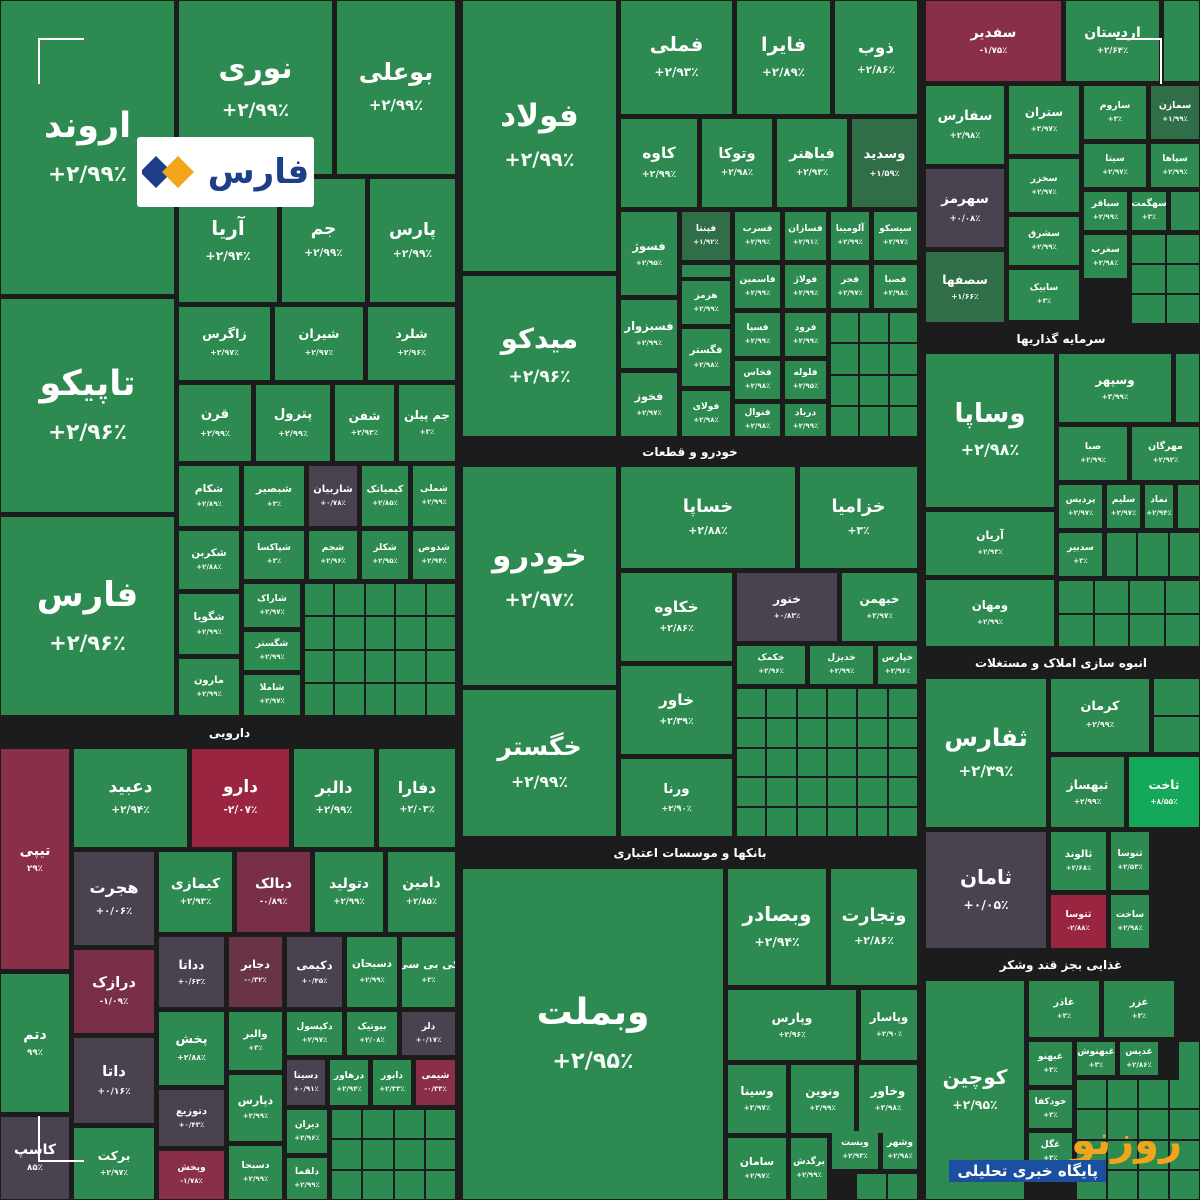 Image resolution: width=1200 pixels, height=1200 pixels. What do you see at coordinates (1130, 861) in the screenshot?
I see `stock-tile: ثنوسا +۲/۵۳٪` at bounding box center [1130, 861].